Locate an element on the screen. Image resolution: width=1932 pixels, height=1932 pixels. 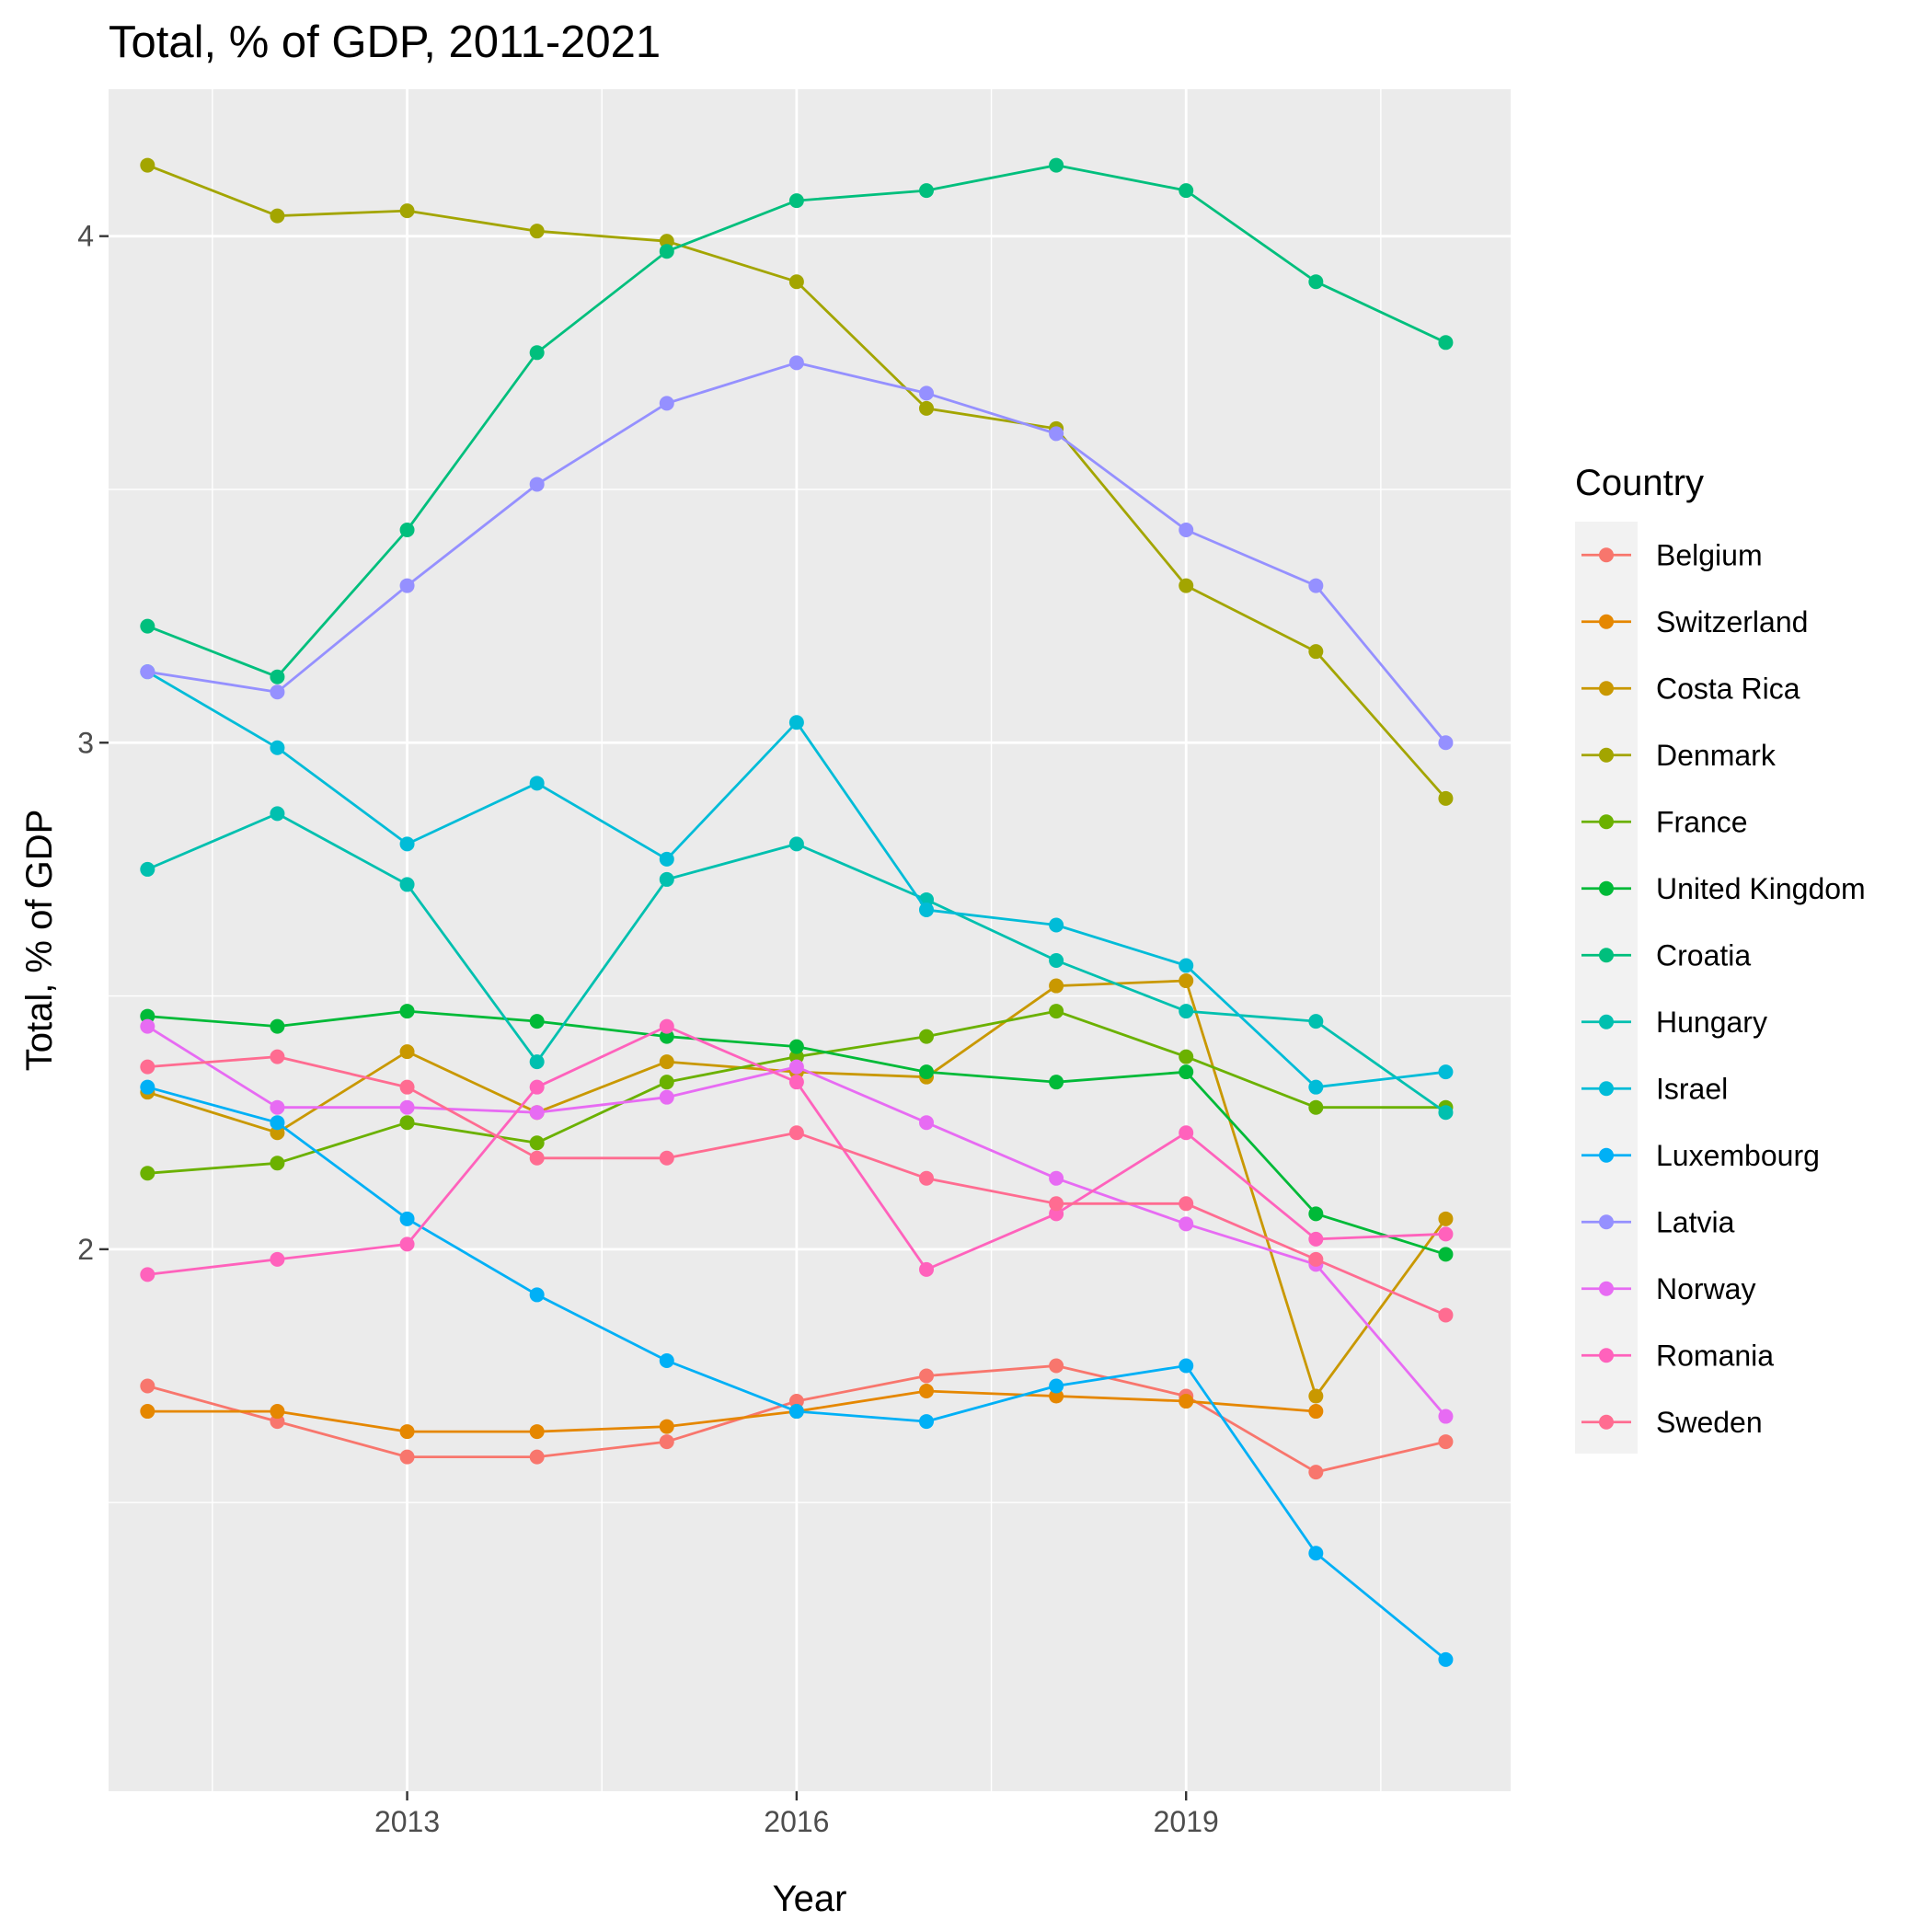
x-tick-labels: 2013 2016 2019 is located at coordinates (796, 1821).